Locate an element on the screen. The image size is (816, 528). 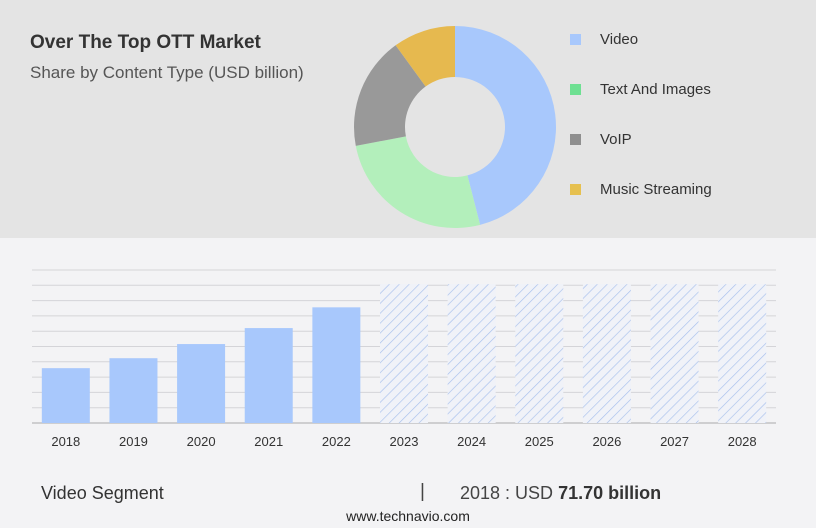
x-tick-label: 2020 is located at coordinates (201, 441).